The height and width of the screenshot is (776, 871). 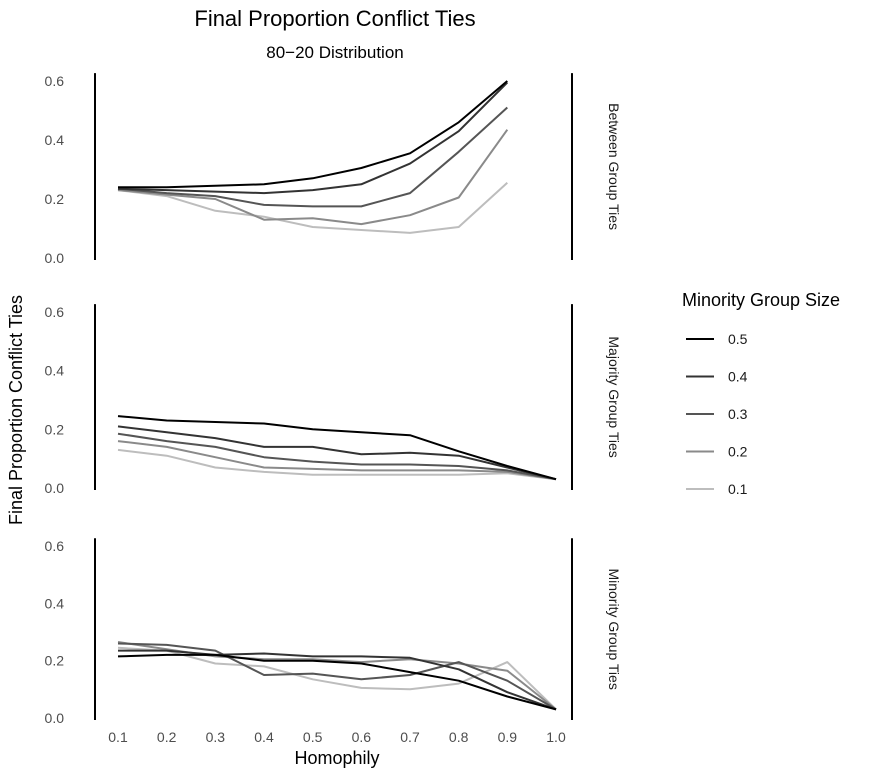 I want to click on x-tick-label: 0.2, so click(x=167, y=737).